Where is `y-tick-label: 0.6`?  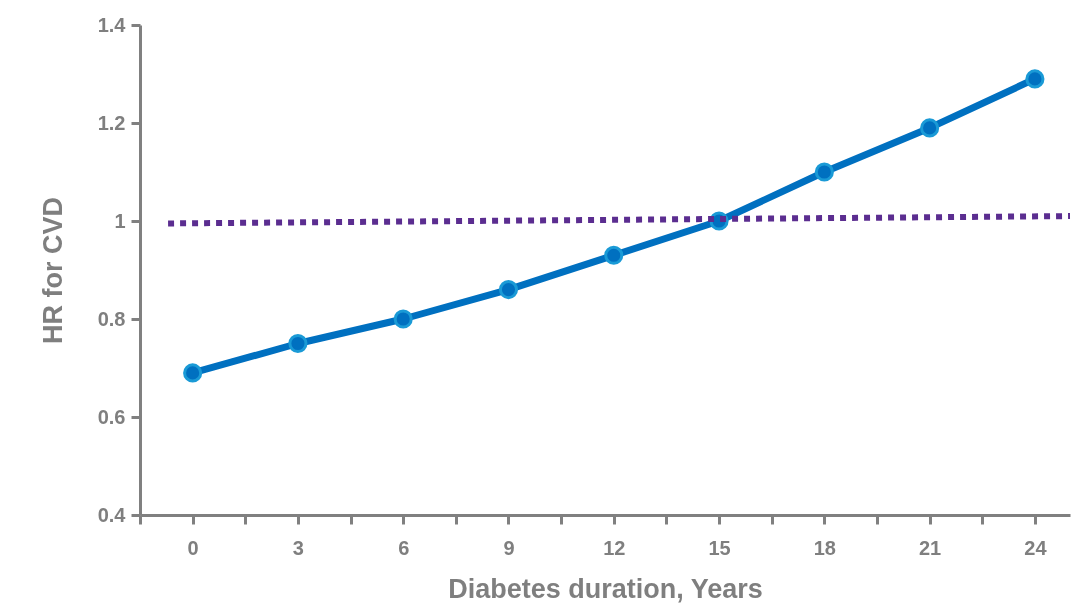
y-tick-label: 0.6 is located at coordinates (111, 416).